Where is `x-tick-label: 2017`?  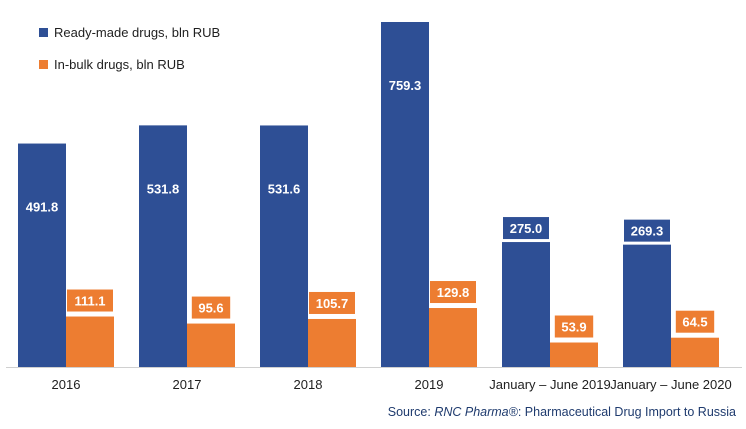 x-tick-label: 2017 is located at coordinates (187, 384).